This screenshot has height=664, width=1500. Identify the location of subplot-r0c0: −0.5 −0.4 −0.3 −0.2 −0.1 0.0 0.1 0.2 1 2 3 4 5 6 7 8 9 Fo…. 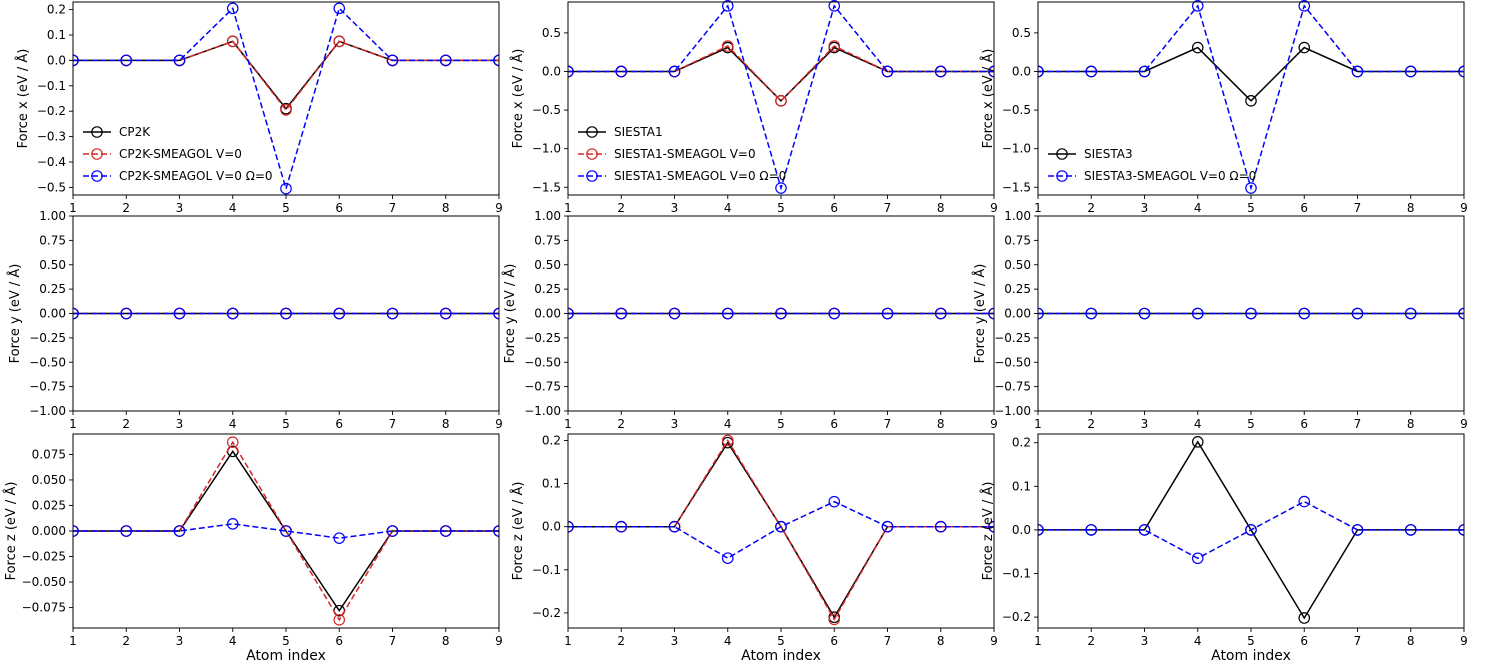
(259, 108).